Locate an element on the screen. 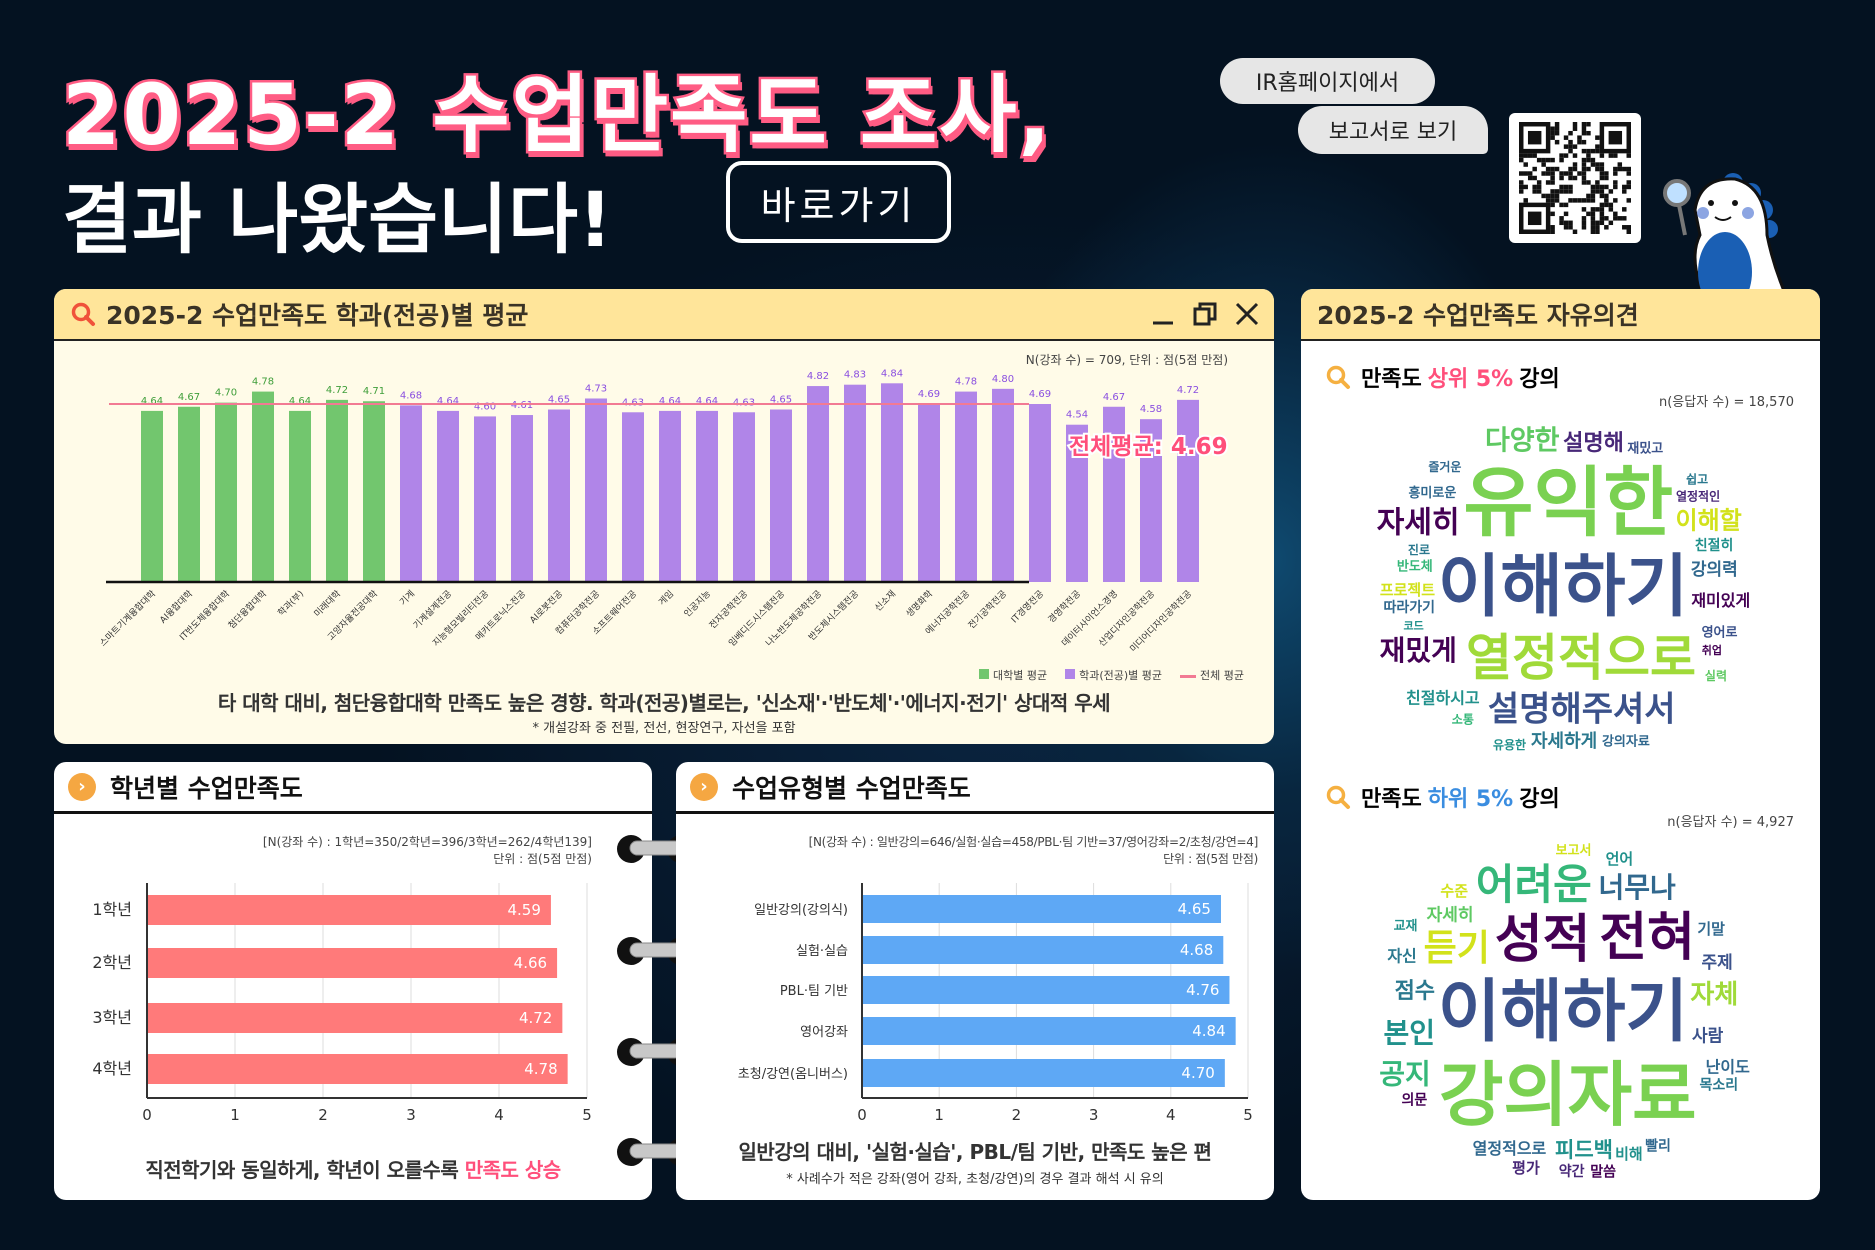  word-cloud-word: 재밌고 is located at coordinates (1645, 449).